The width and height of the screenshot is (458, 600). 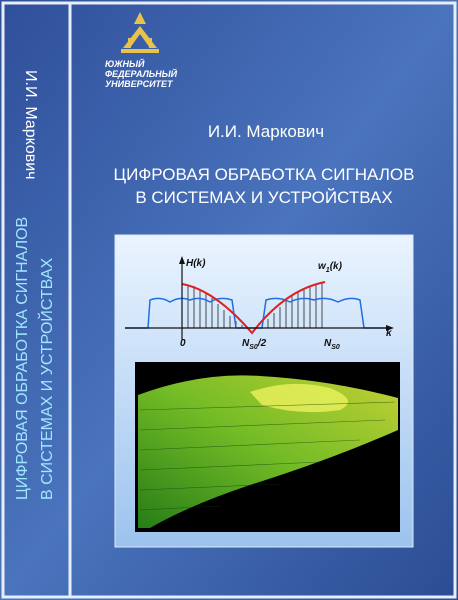 I want to click on author: И.И. Маркович, so click(x=266, y=131).